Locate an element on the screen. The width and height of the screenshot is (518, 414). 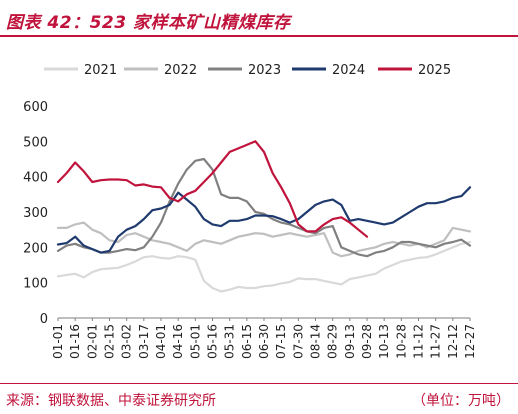
y-tick-label: 200 is located at coordinates (35, 248).